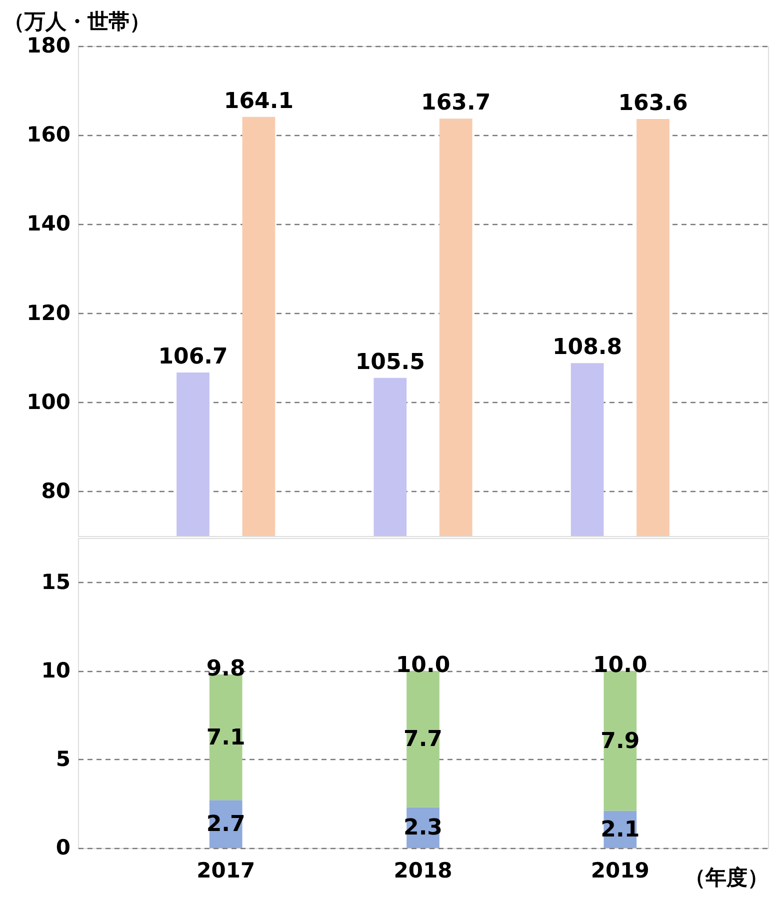 The height and width of the screenshot is (899, 780). I want to click on data-label: 106.7, so click(193, 357).